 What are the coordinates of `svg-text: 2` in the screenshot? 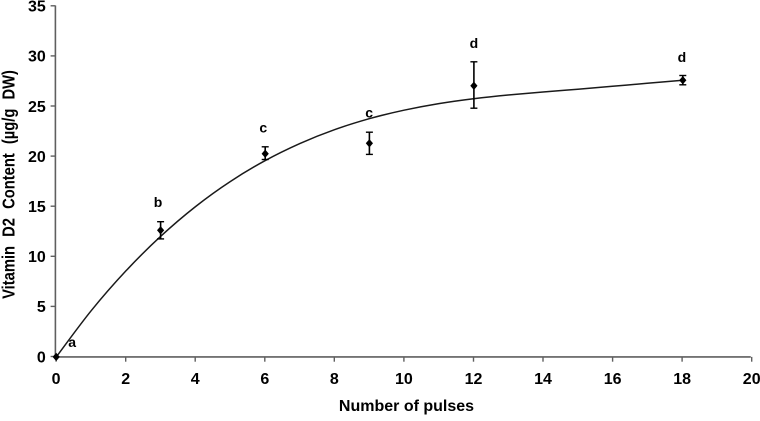 It's located at (125, 379).